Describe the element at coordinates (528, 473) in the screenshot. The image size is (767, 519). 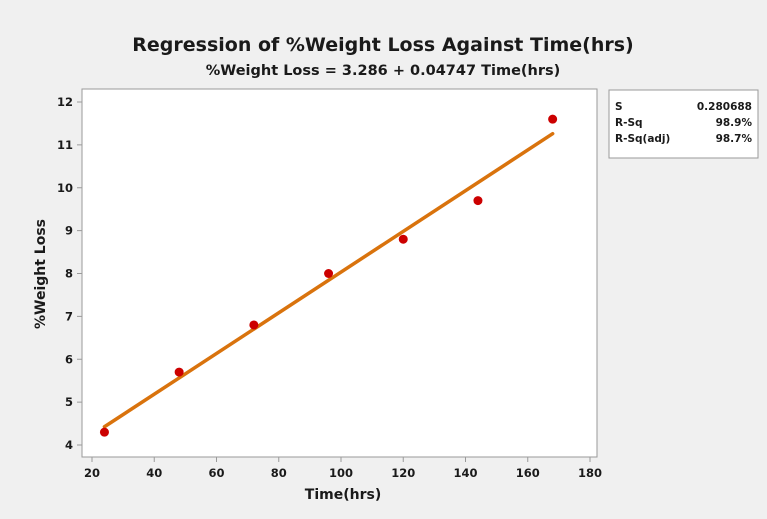
I see `x-tick-label: 160` at that location.